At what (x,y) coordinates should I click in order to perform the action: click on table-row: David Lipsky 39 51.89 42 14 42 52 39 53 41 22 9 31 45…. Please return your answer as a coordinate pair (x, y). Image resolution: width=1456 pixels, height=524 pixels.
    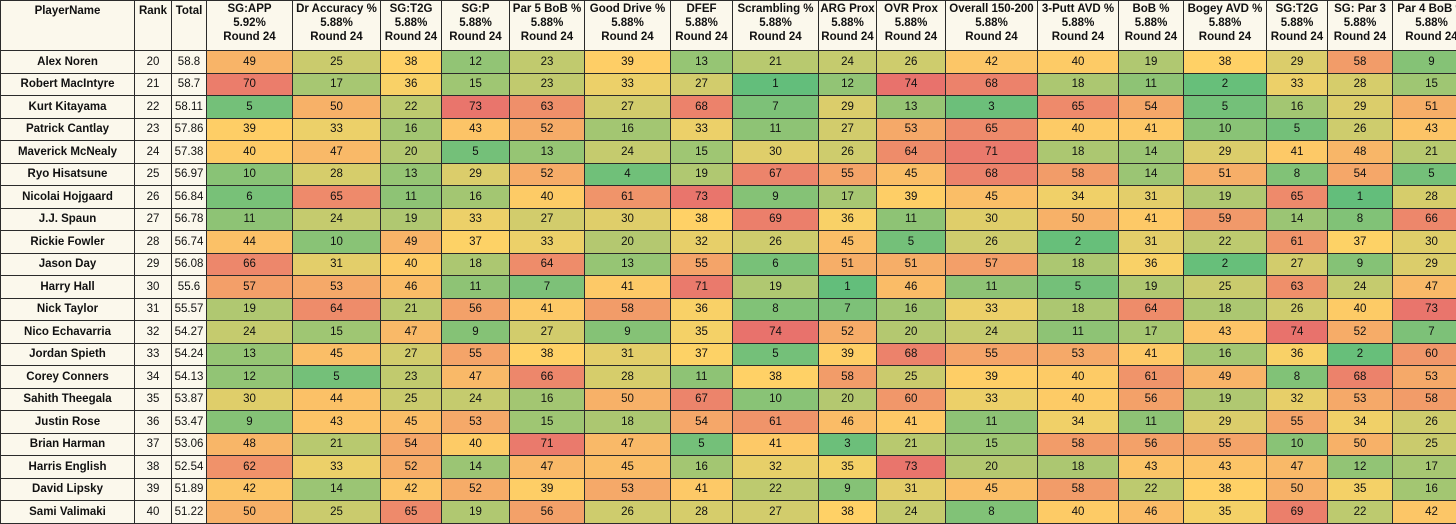
    Looking at the image, I should click on (728, 489).